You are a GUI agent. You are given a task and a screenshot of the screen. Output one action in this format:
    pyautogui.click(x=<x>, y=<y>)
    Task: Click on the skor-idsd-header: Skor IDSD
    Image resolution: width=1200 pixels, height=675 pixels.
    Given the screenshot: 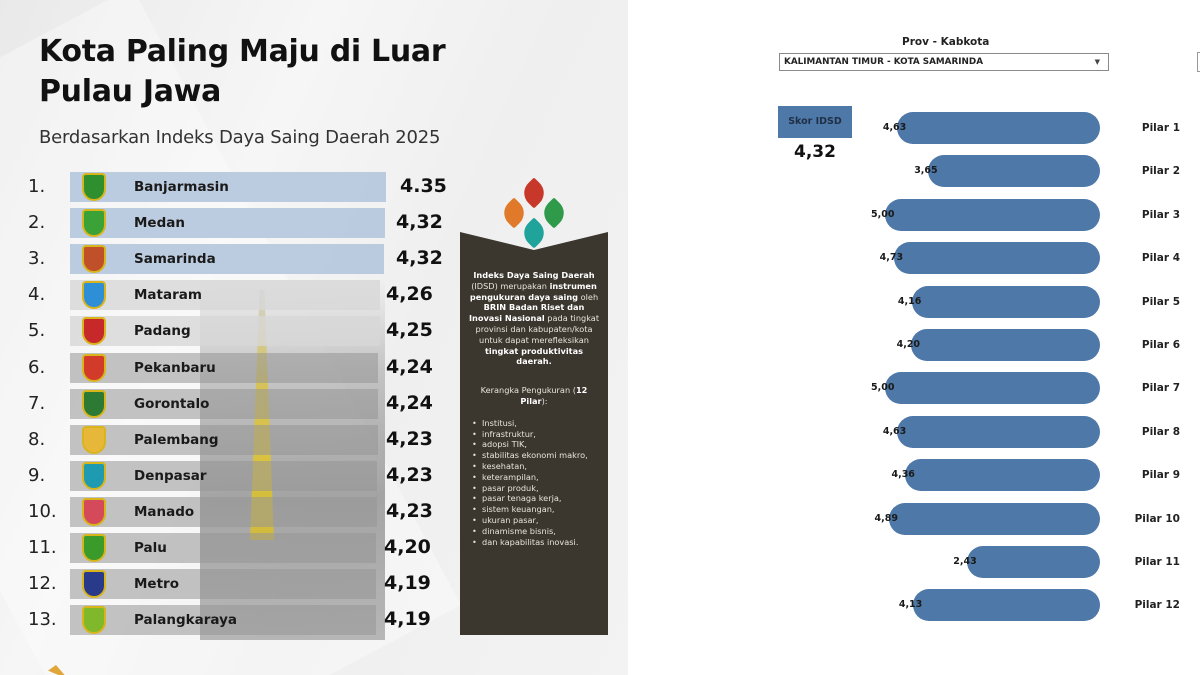 What is the action you would take?
    pyautogui.click(x=815, y=122)
    